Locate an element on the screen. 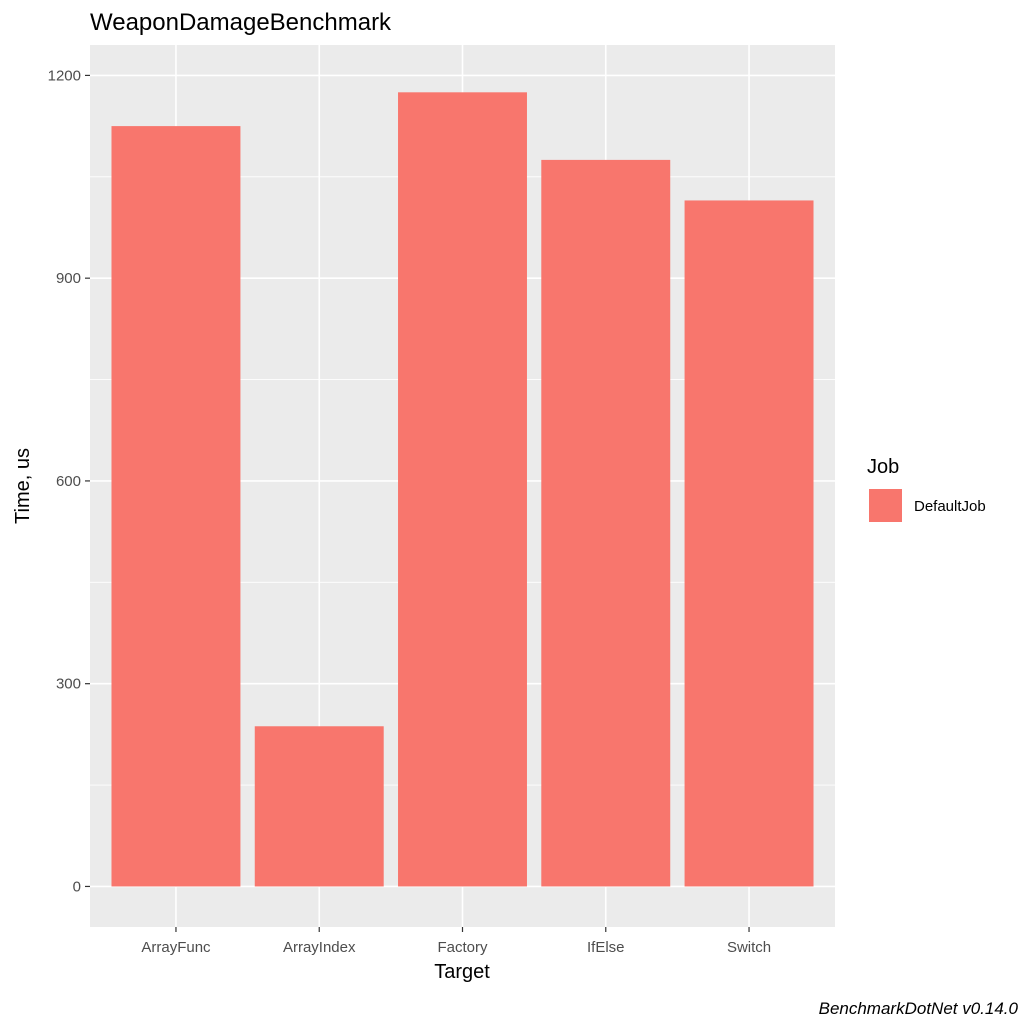  y-tick-label: 900 is located at coordinates (68, 278).